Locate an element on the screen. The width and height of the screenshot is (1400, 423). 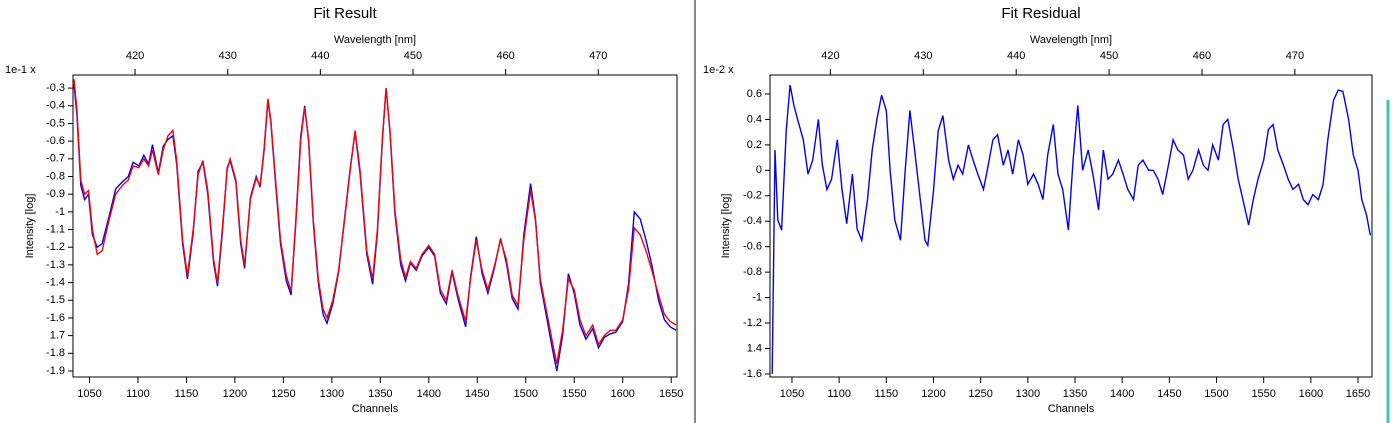
y-tick-label: 1.7 is located at coordinates (57, 336).